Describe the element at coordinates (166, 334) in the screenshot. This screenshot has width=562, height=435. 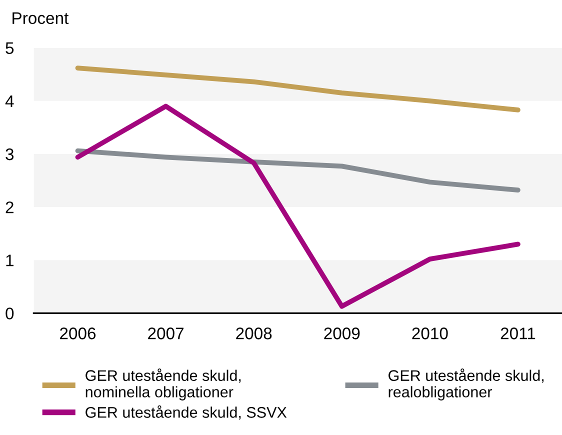
I see `x-tick-label: 2007` at that location.